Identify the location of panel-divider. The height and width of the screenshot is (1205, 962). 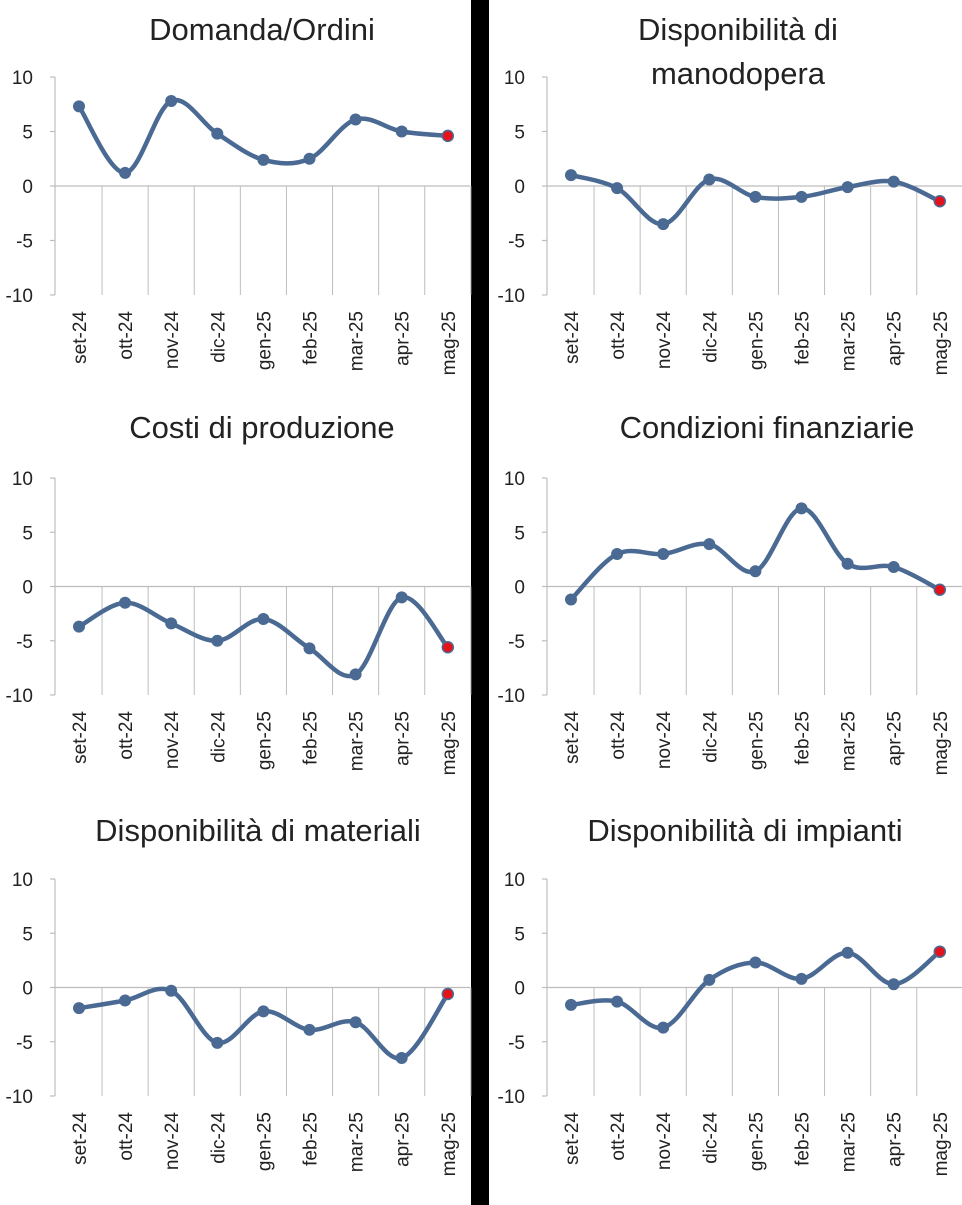
(480, 602).